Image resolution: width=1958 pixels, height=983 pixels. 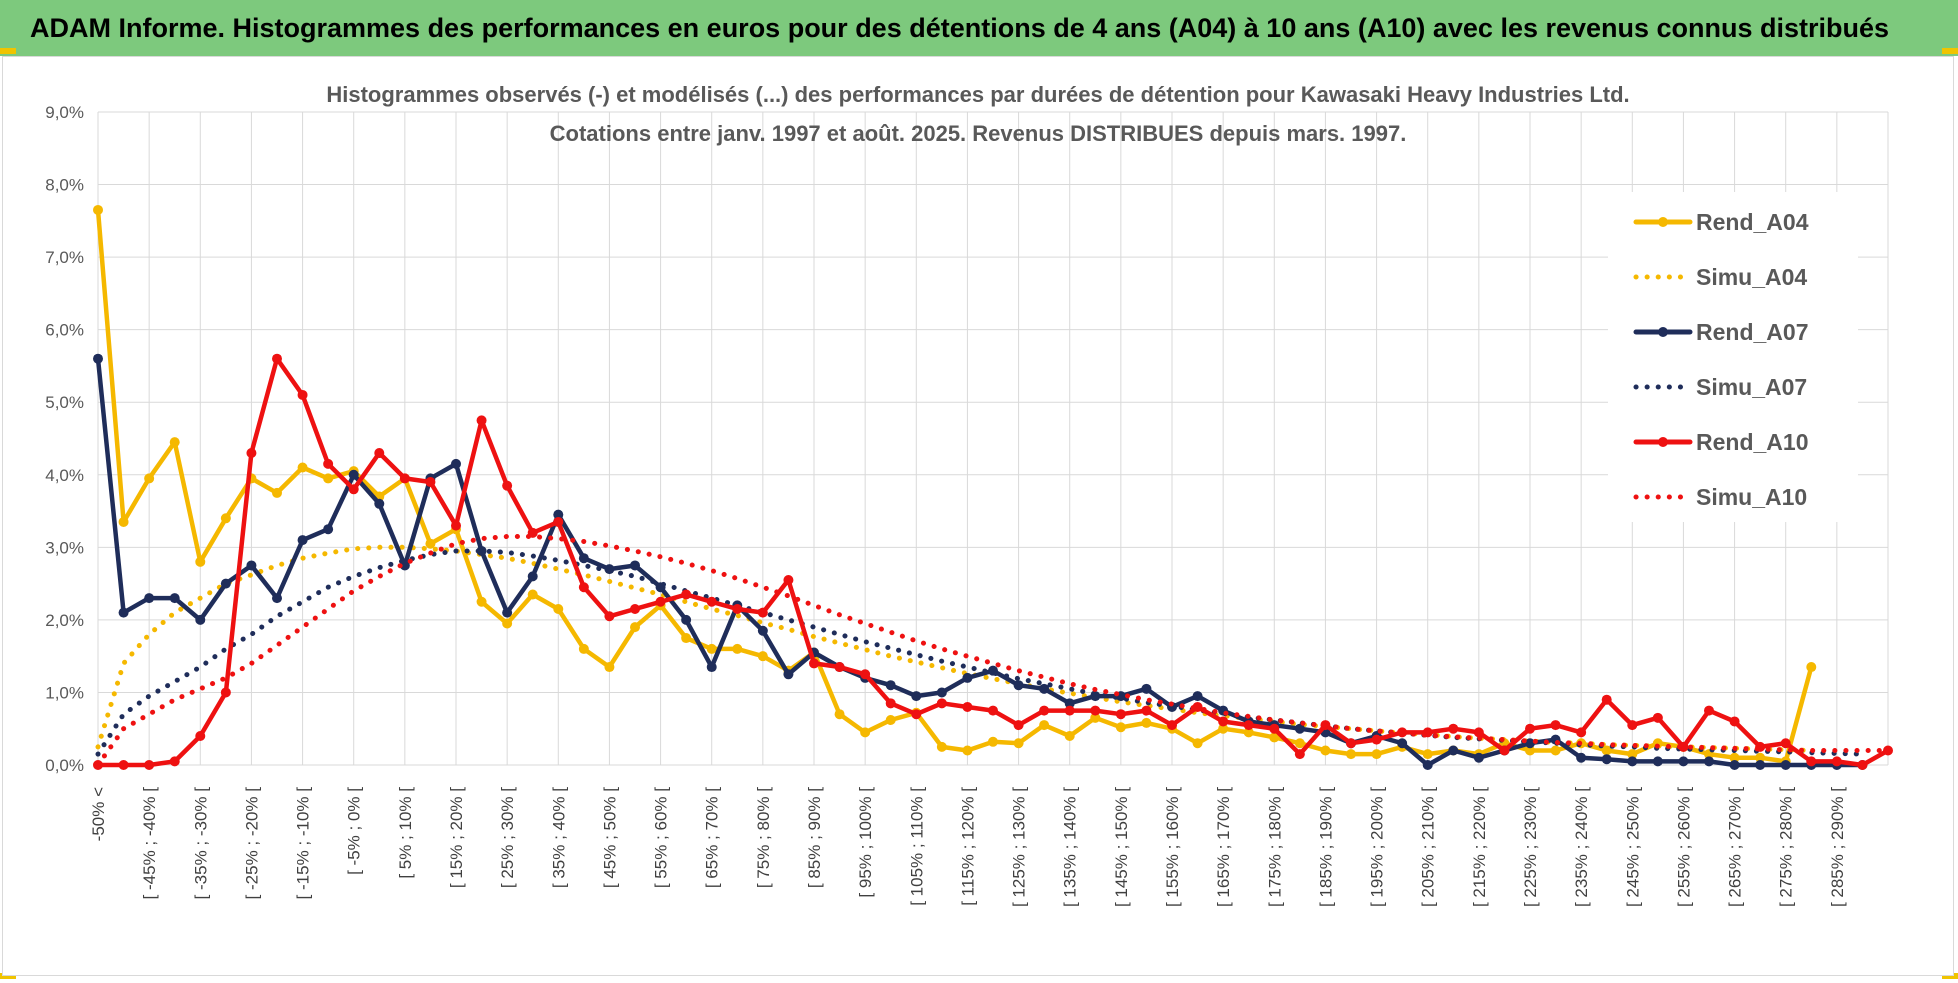 I want to click on legend-label: Rend_A04, so click(x=1752, y=222).